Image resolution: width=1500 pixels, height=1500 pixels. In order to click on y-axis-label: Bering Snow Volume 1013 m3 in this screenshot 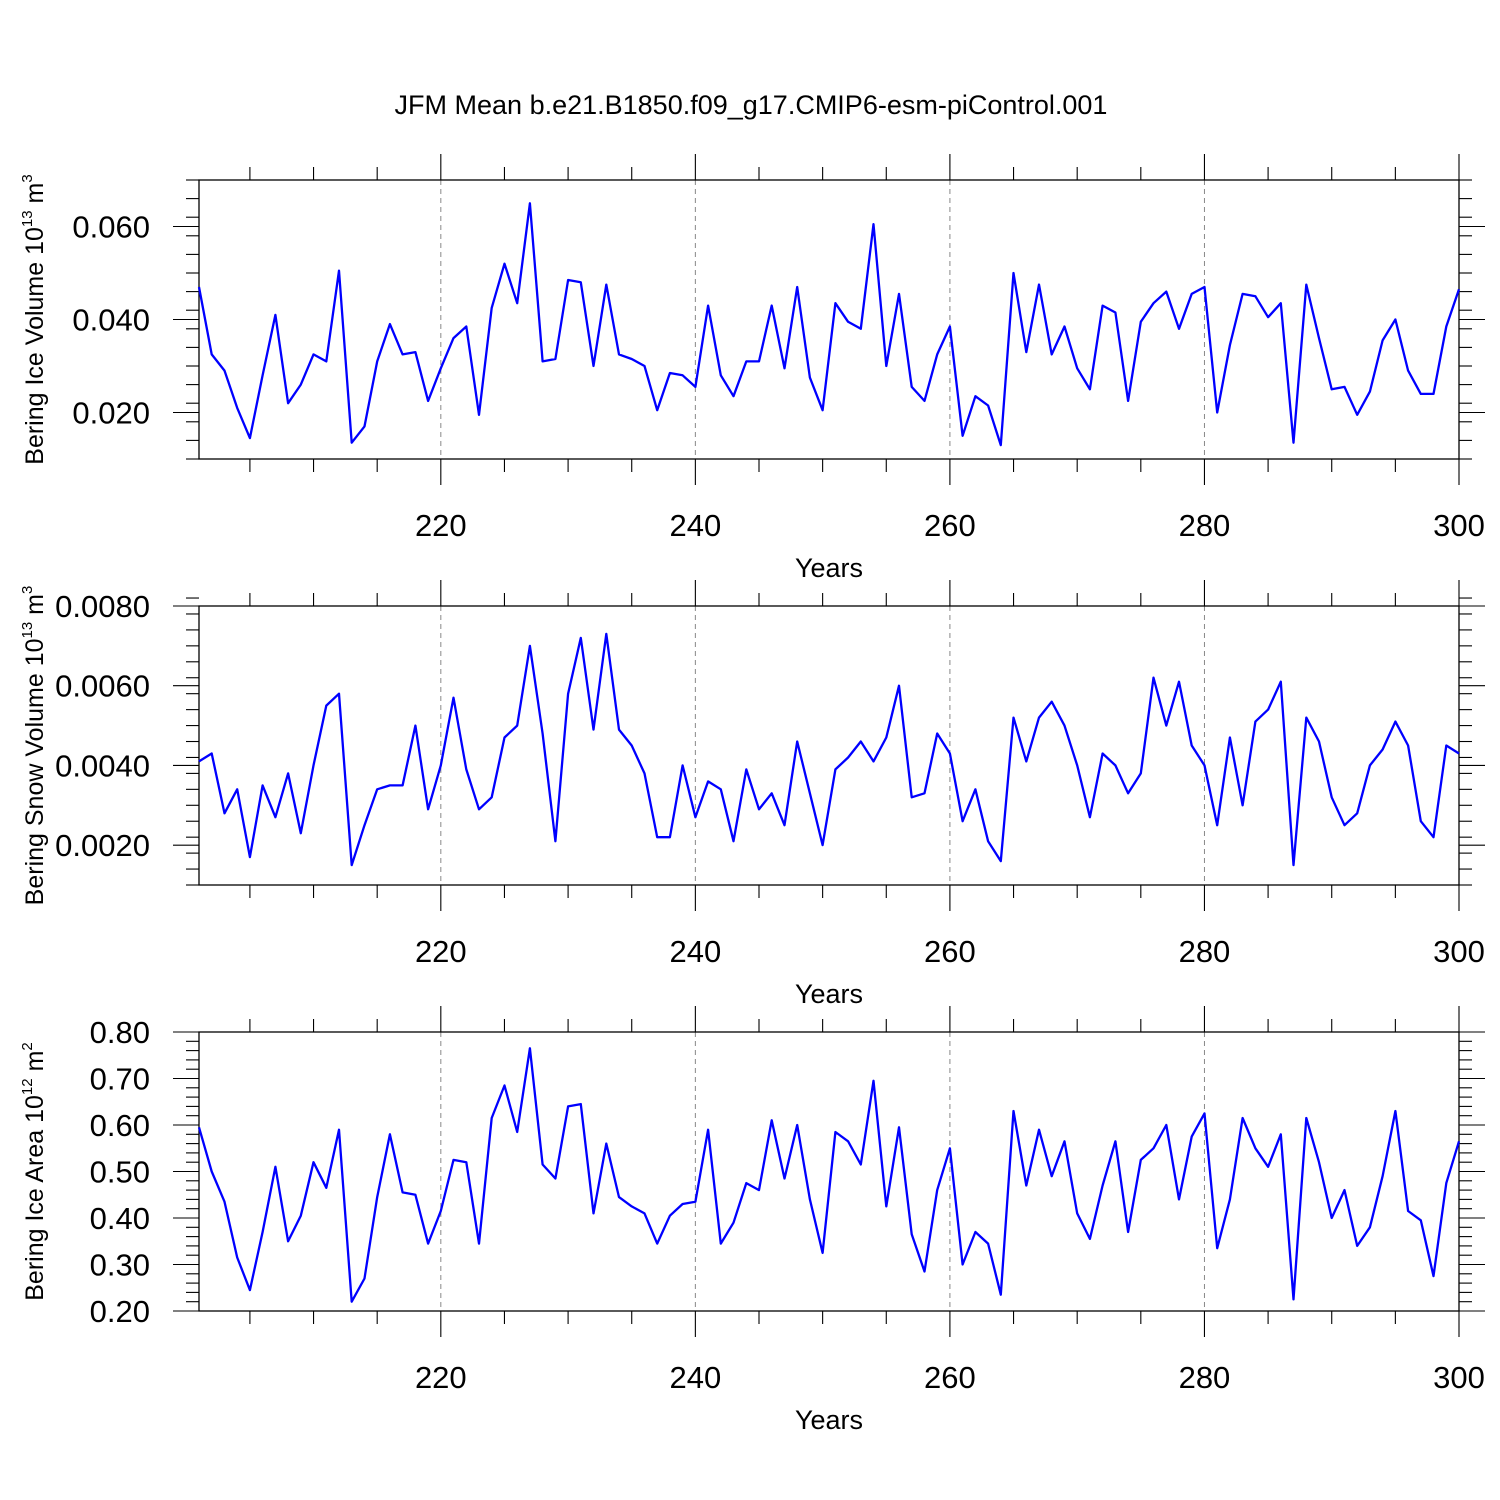, I will do `click(34, 746)`.